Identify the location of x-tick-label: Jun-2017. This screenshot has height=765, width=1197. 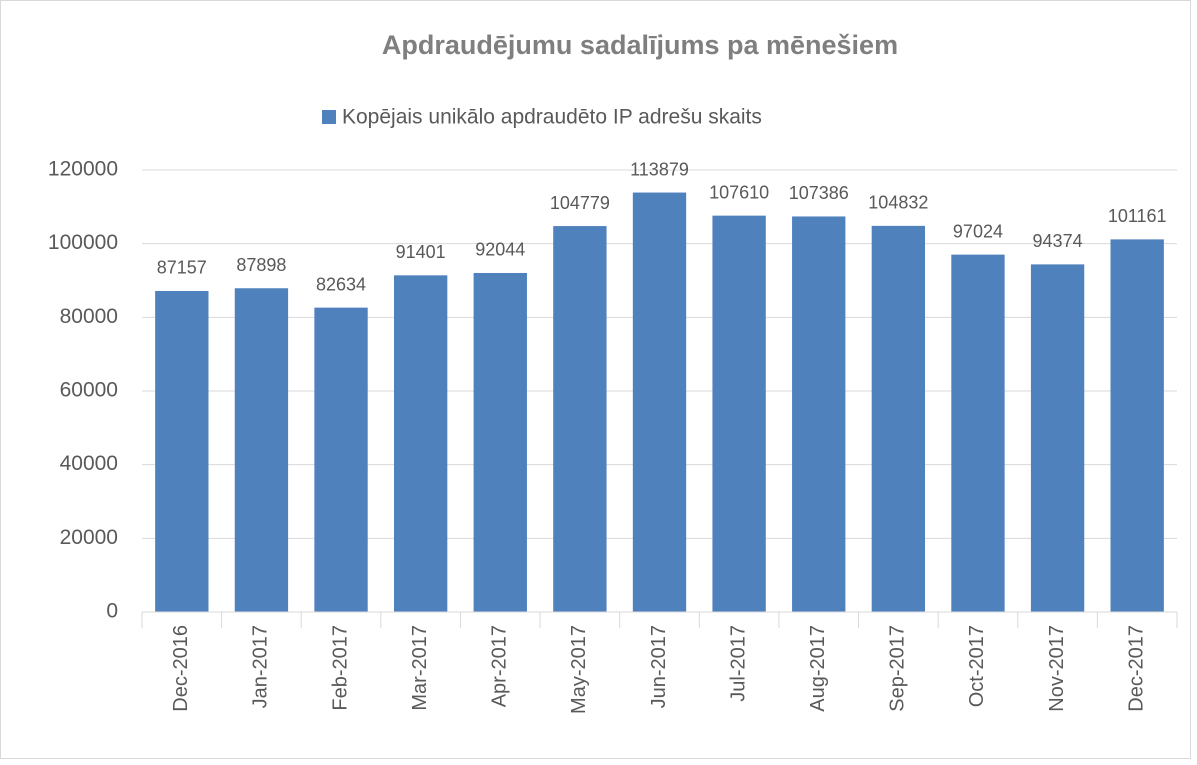
(659, 666).